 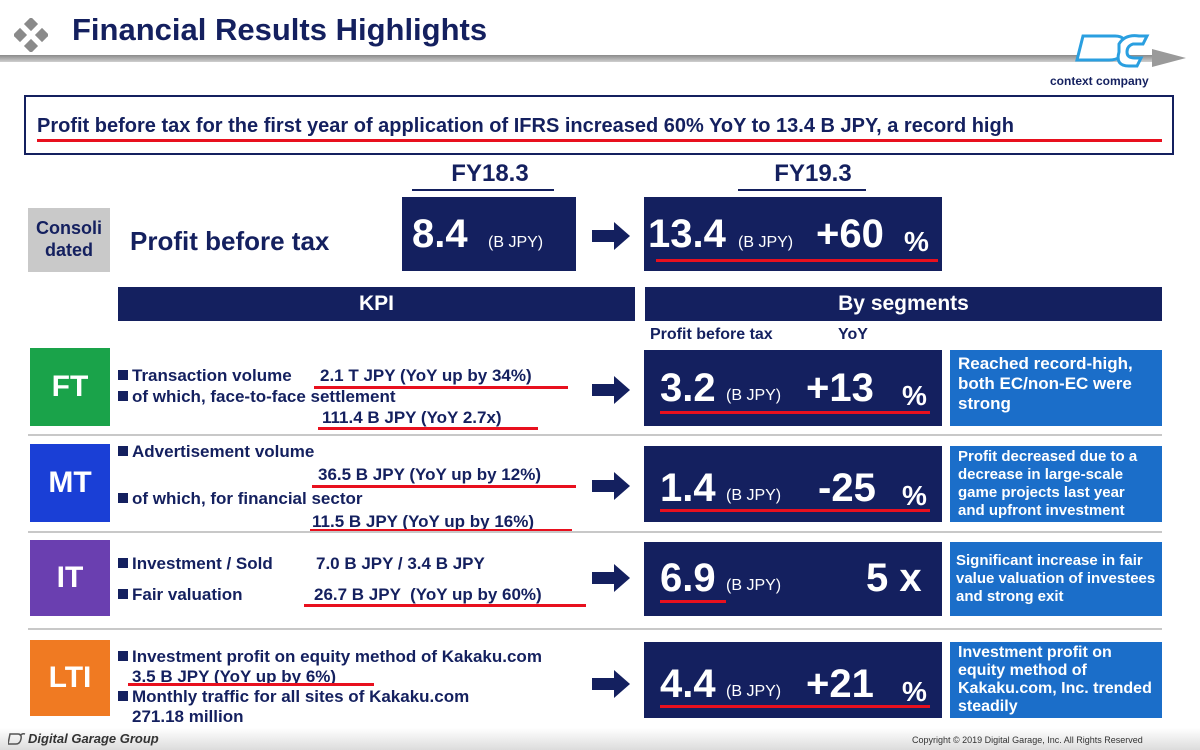 What do you see at coordinates (188, 716) in the screenshot?
I see `lti-kpi2-value: 271.18 million` at bounding box center [188, 716].